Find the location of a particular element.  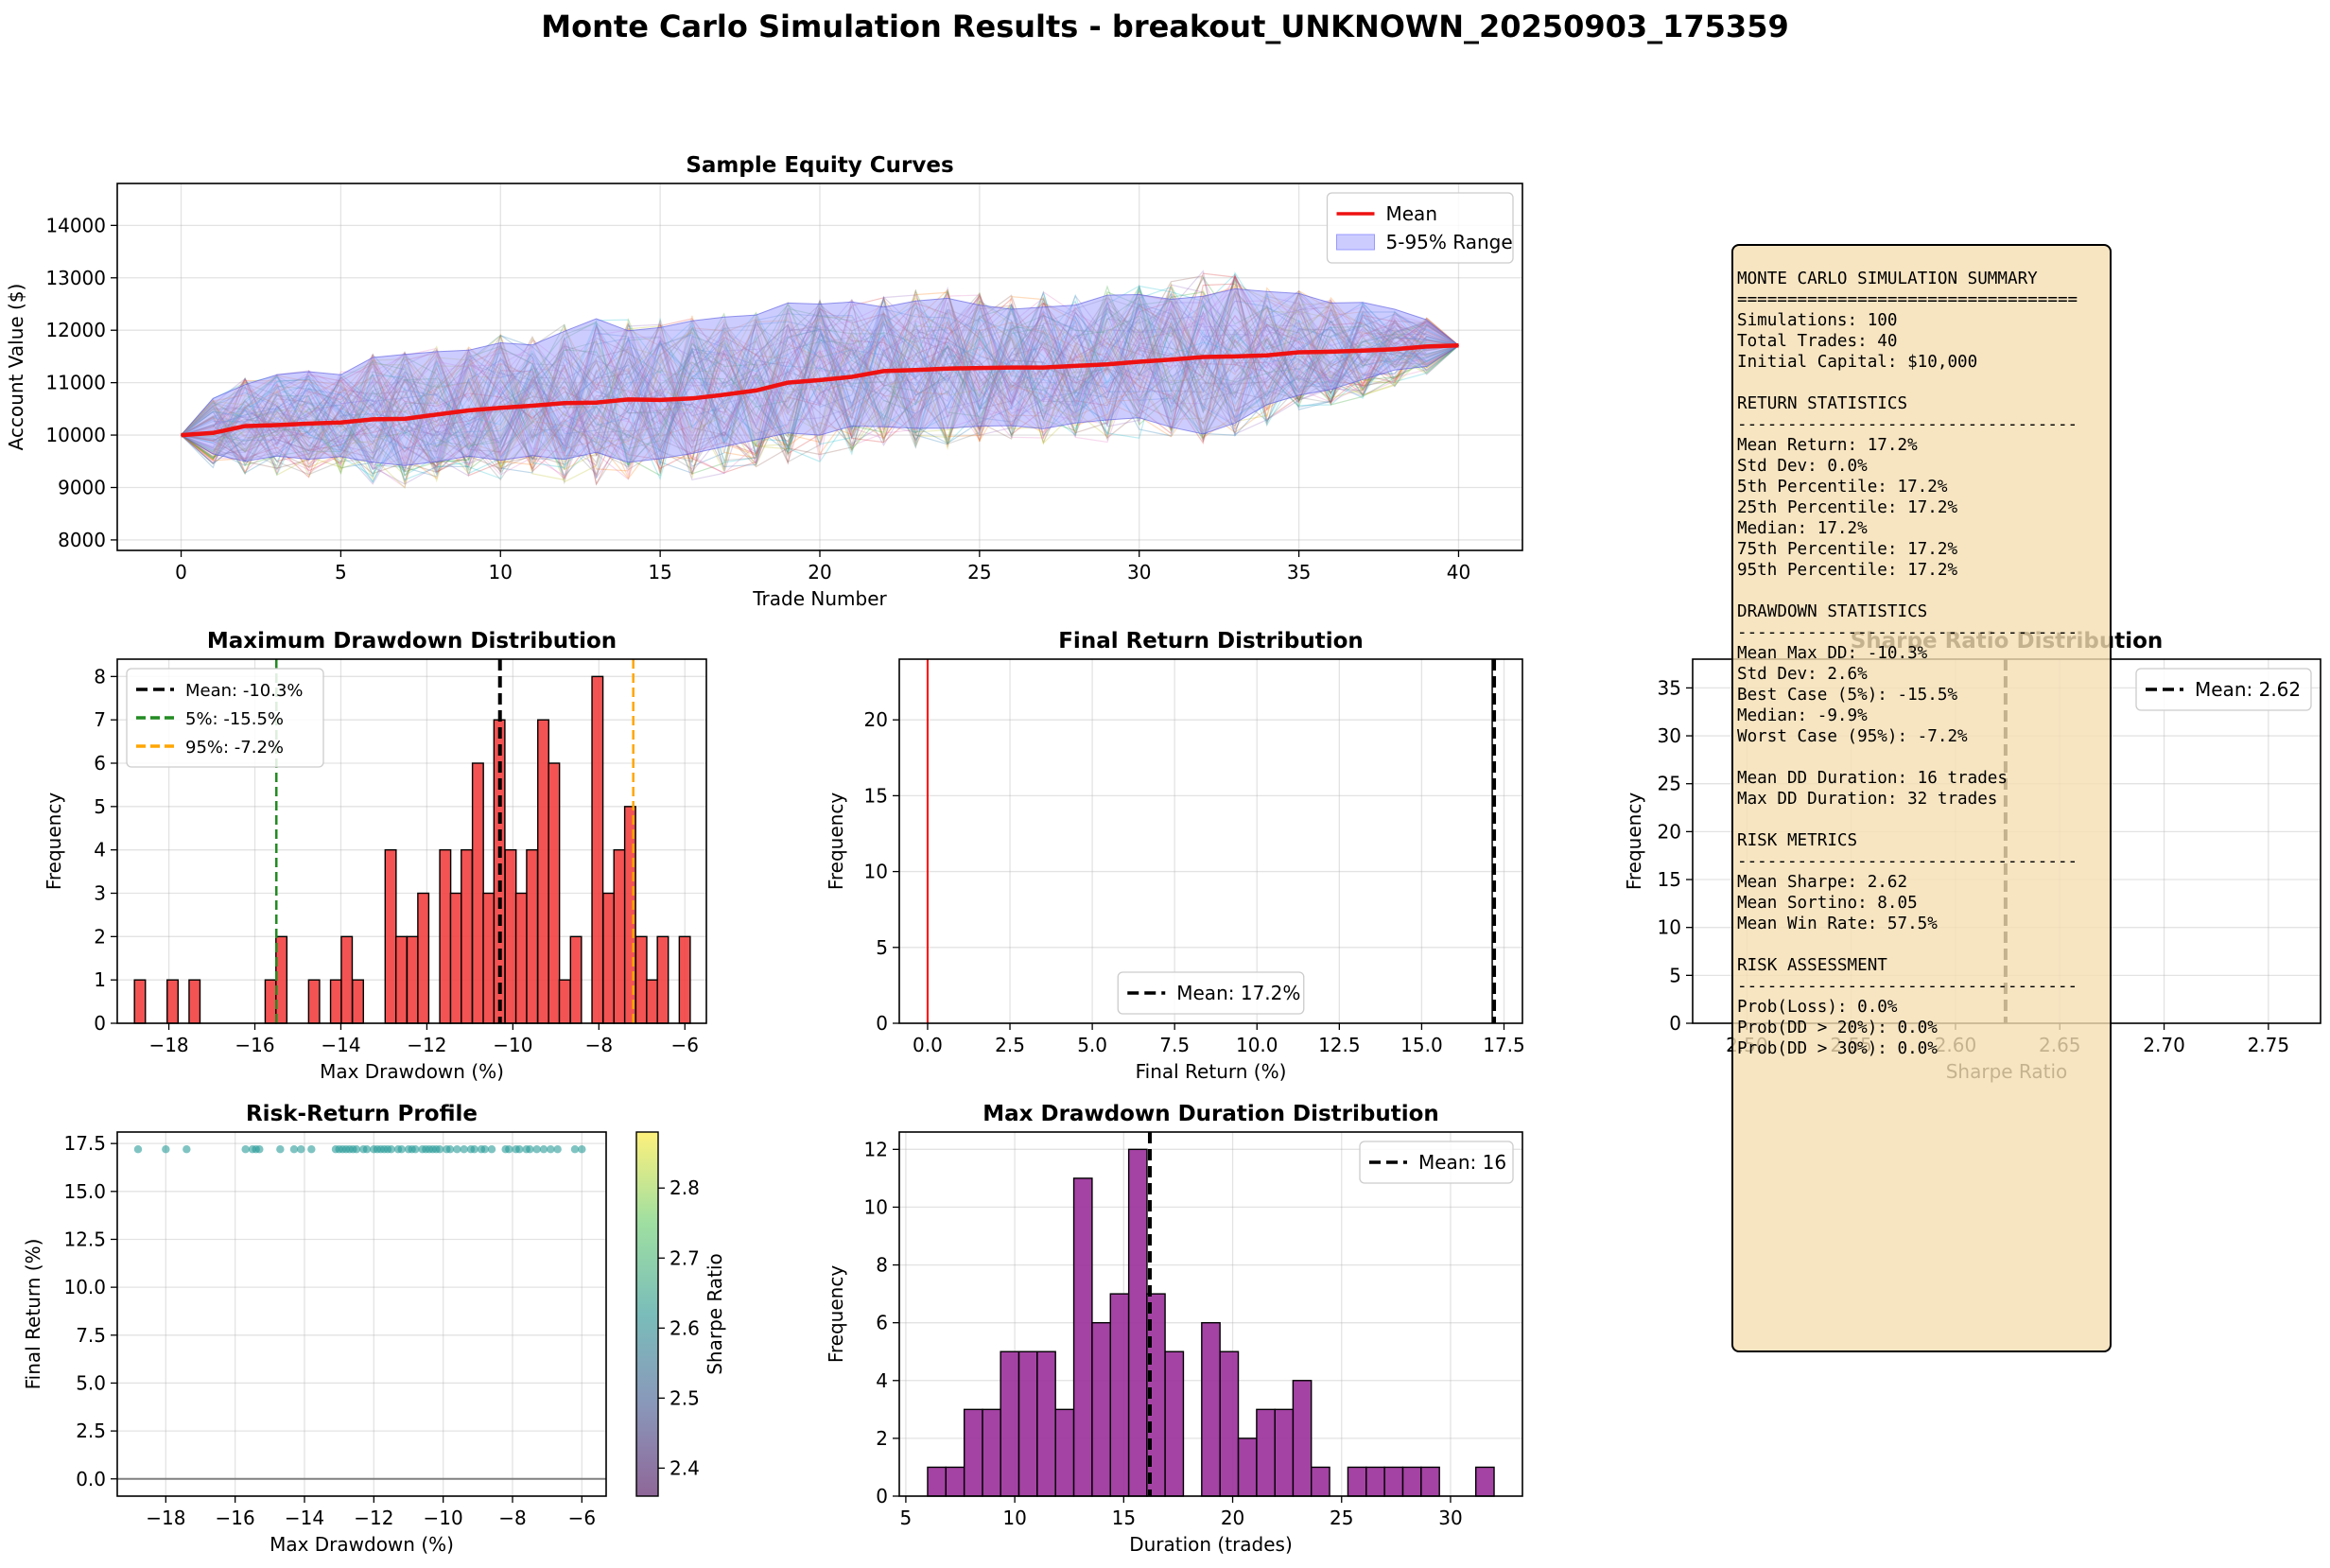

colorbar-tick-label: 2.6 is located at coordinates (684, 1327).